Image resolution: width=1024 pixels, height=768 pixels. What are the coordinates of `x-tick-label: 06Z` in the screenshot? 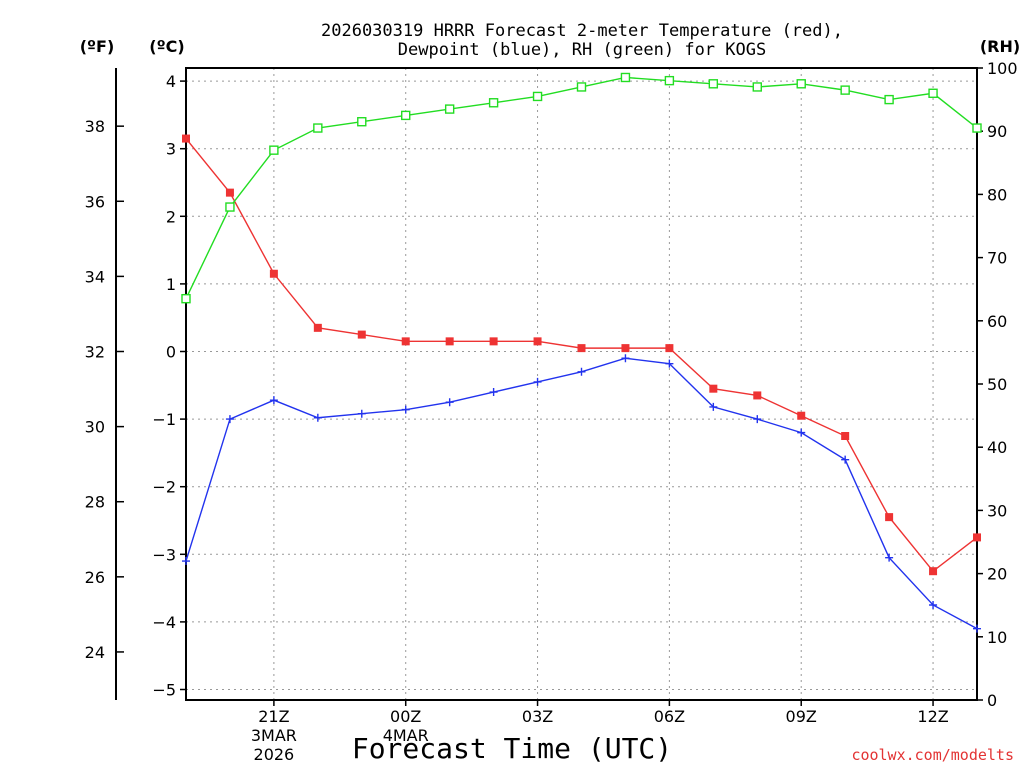 It's located at (669, 716).